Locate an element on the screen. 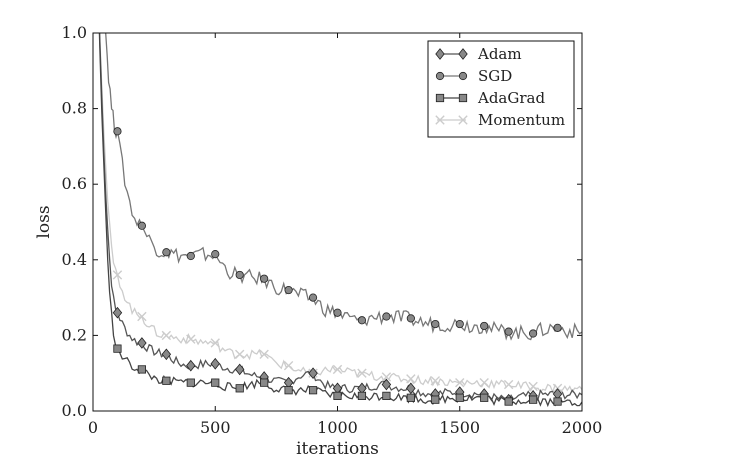  y-tick-label: 0.8 is located at coordinates (74, 108).